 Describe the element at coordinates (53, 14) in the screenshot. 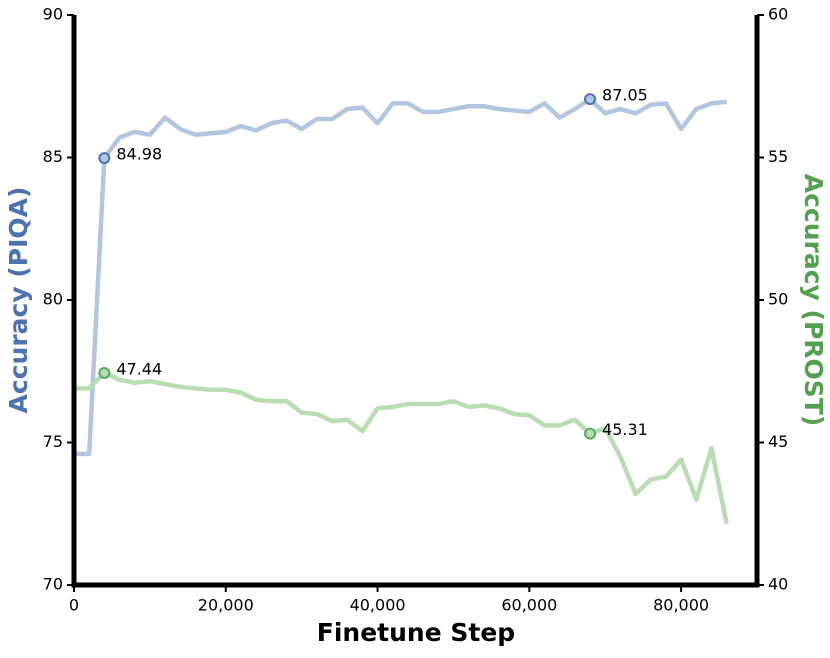

I see `y-tick-label: 90` at that location.